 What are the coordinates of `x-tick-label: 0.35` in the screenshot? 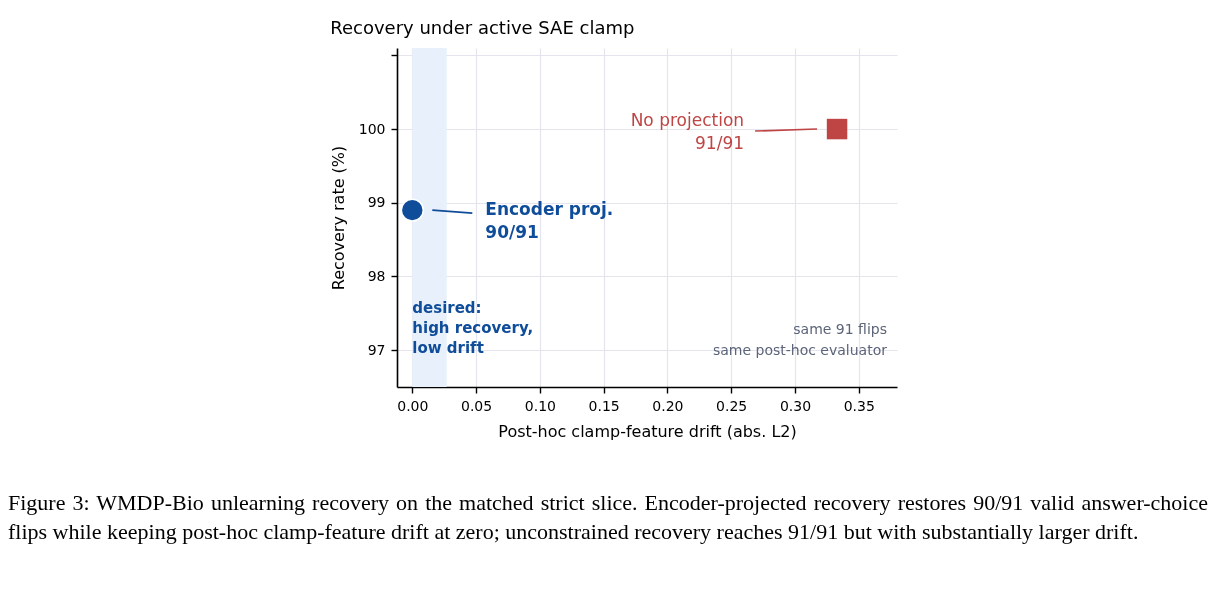 It's located at (859, 405).